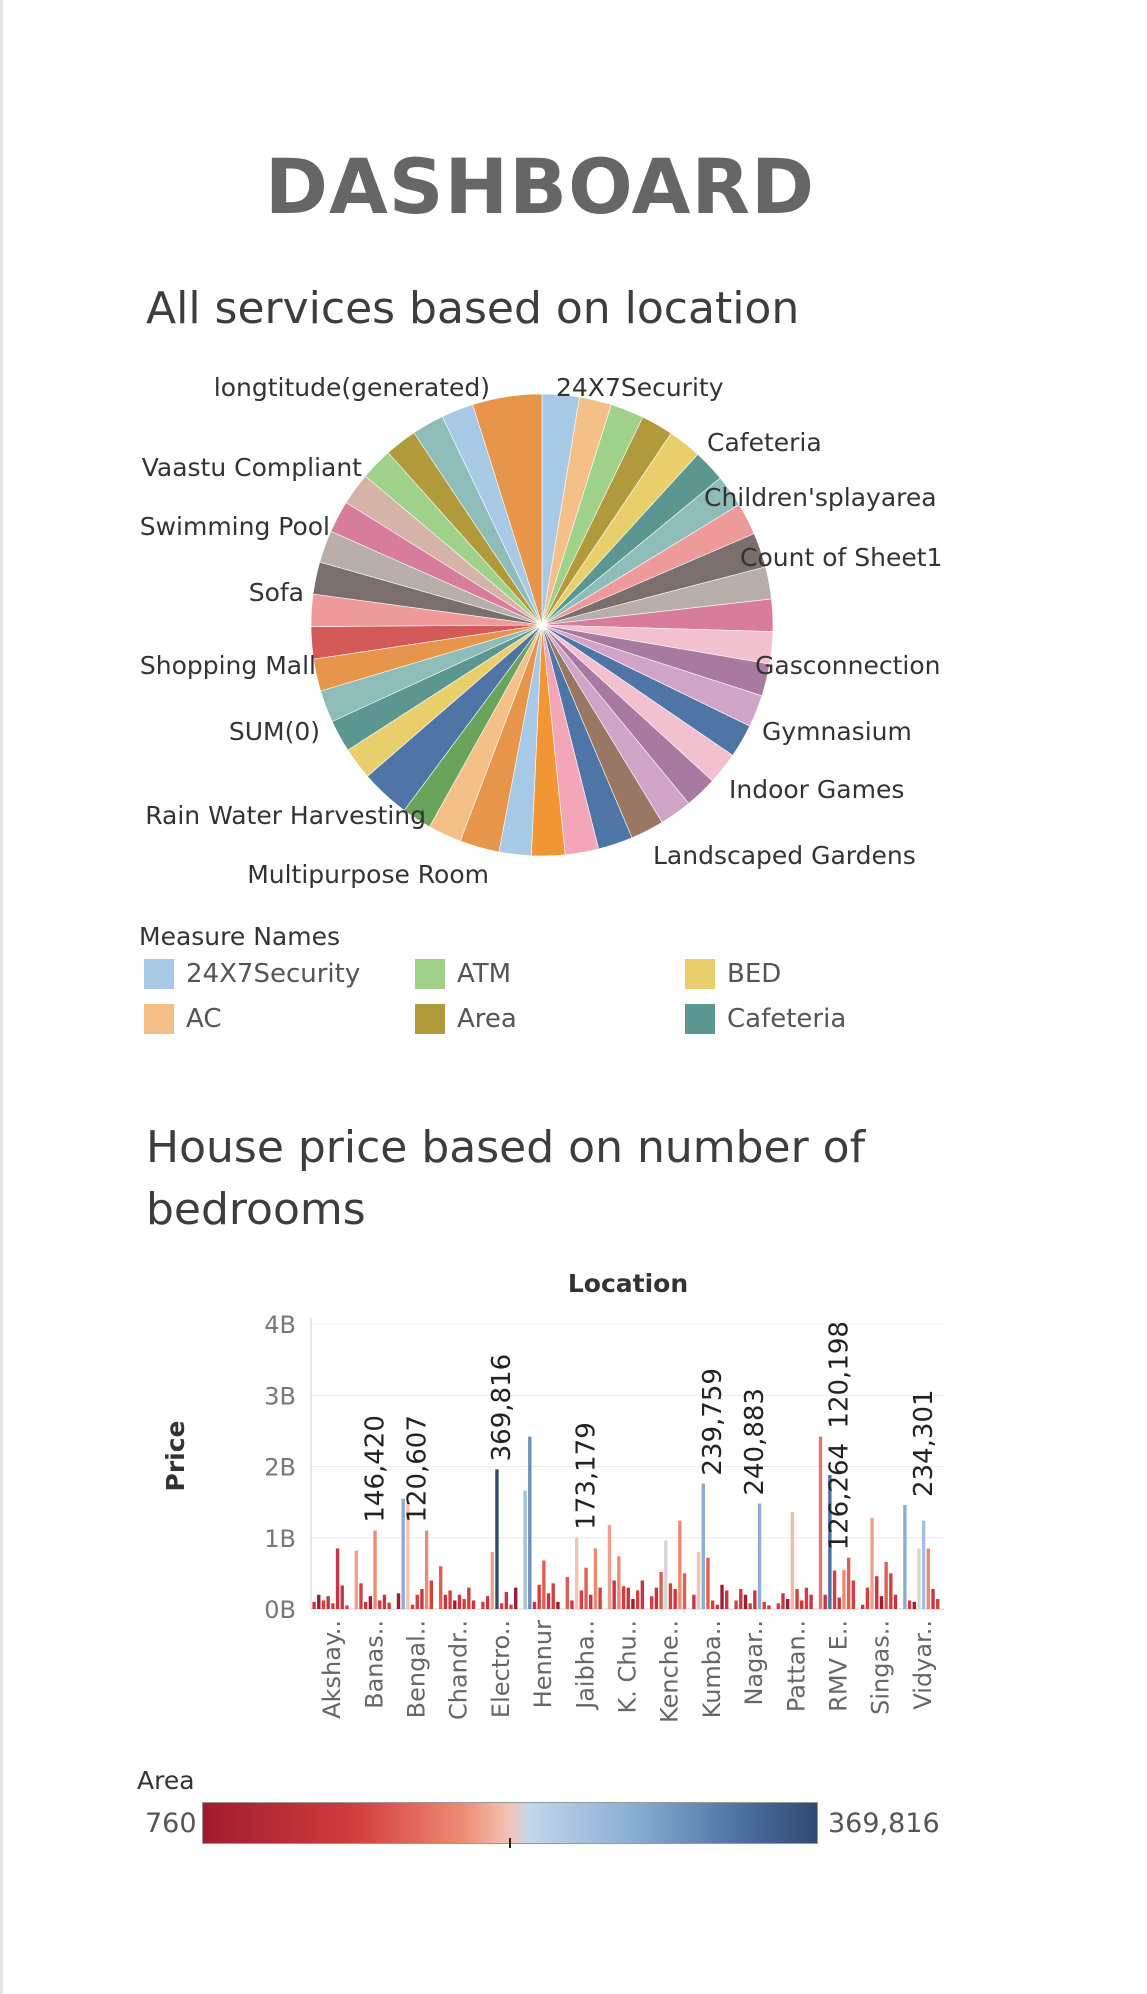 The image size is (1147, 1994). What do you see at coordinates (466, 1019) in the screenshot?
I see `legend-item-area: Area` at bounding box center [466, 1019].